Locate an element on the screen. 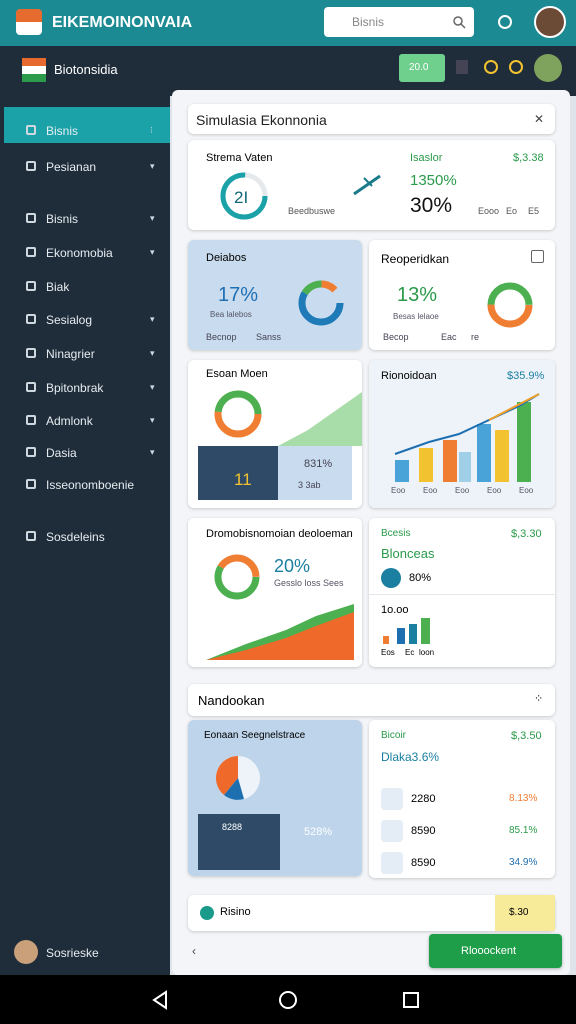 This screenshot has height=1024, width=576. close: ✕ is located at coordinates (539, 119).